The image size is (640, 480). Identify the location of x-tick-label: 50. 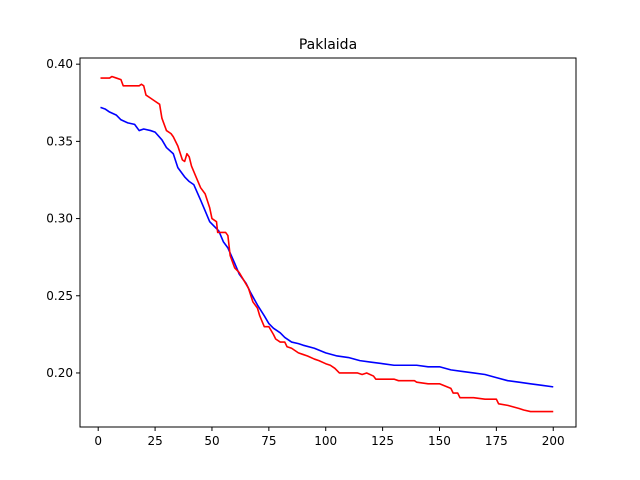
(211, 441).